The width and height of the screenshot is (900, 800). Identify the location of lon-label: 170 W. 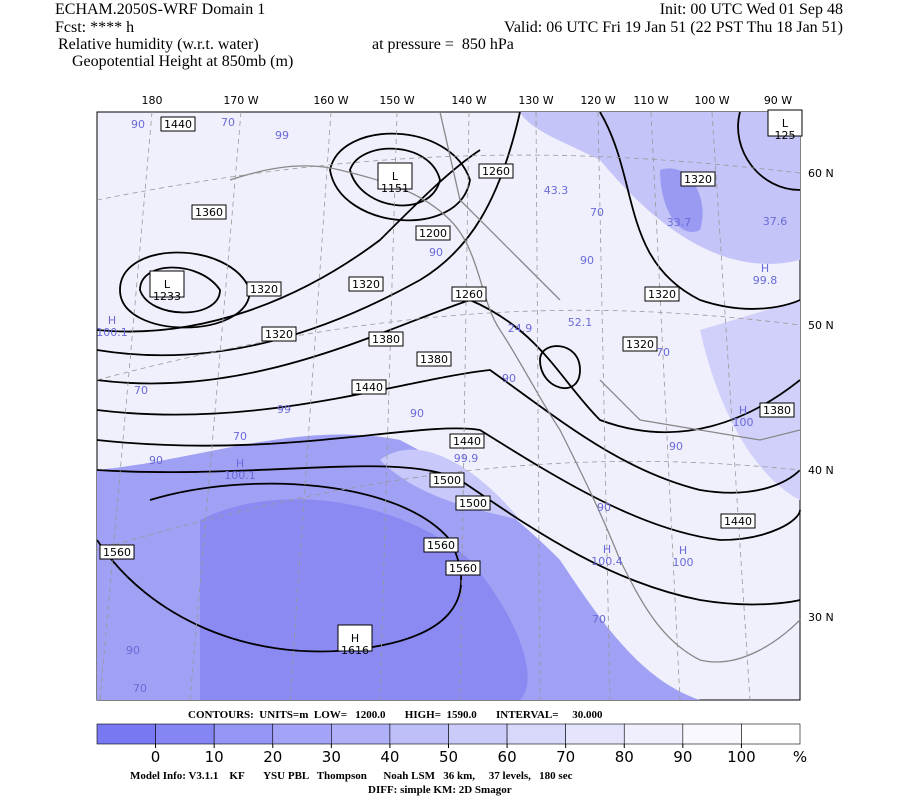
(240, 100).